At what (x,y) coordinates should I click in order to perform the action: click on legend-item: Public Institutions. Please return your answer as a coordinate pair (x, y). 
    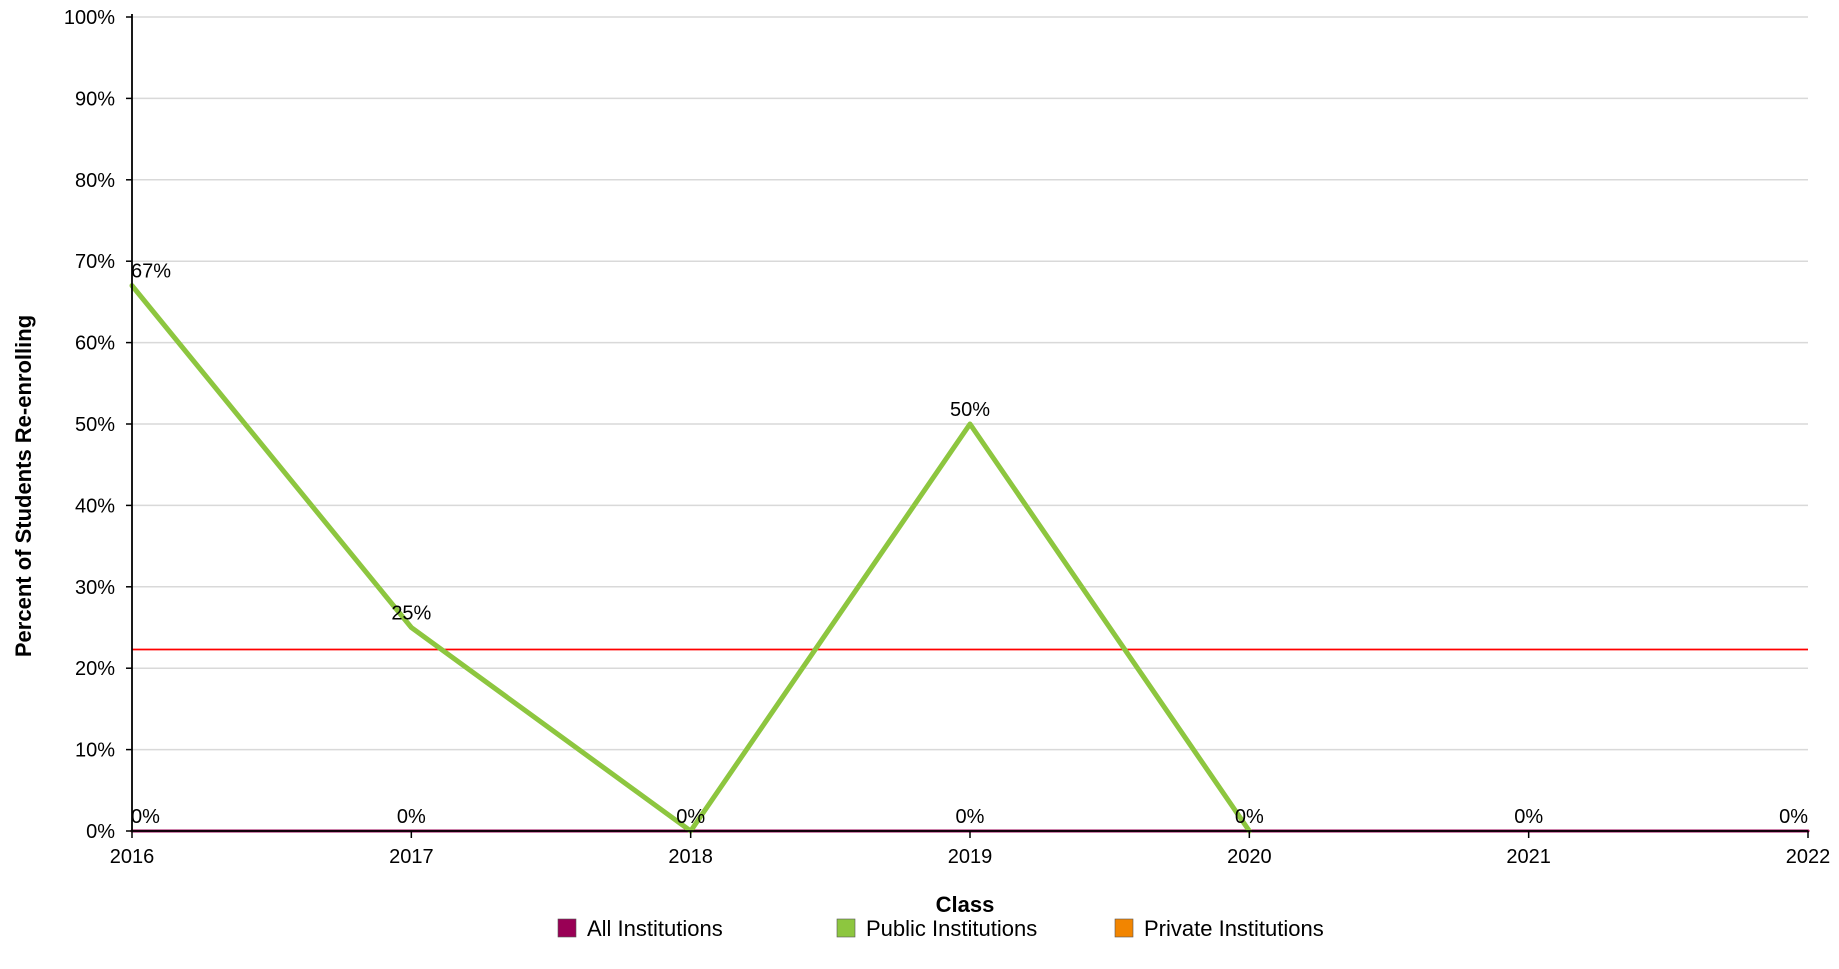
    Looking at the image, I should click on (936, 928).